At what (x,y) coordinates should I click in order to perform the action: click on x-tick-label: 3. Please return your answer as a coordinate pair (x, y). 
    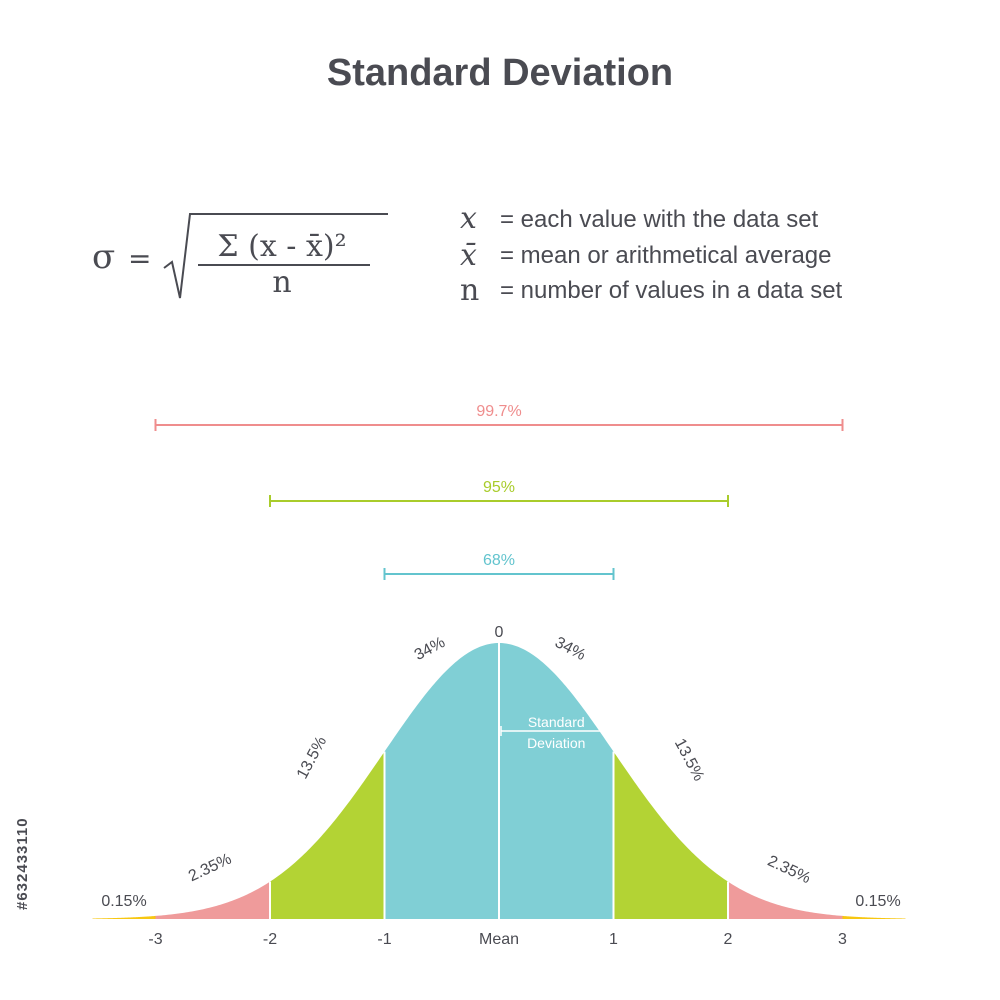
    Looking at the image, I should click on (842, 939).